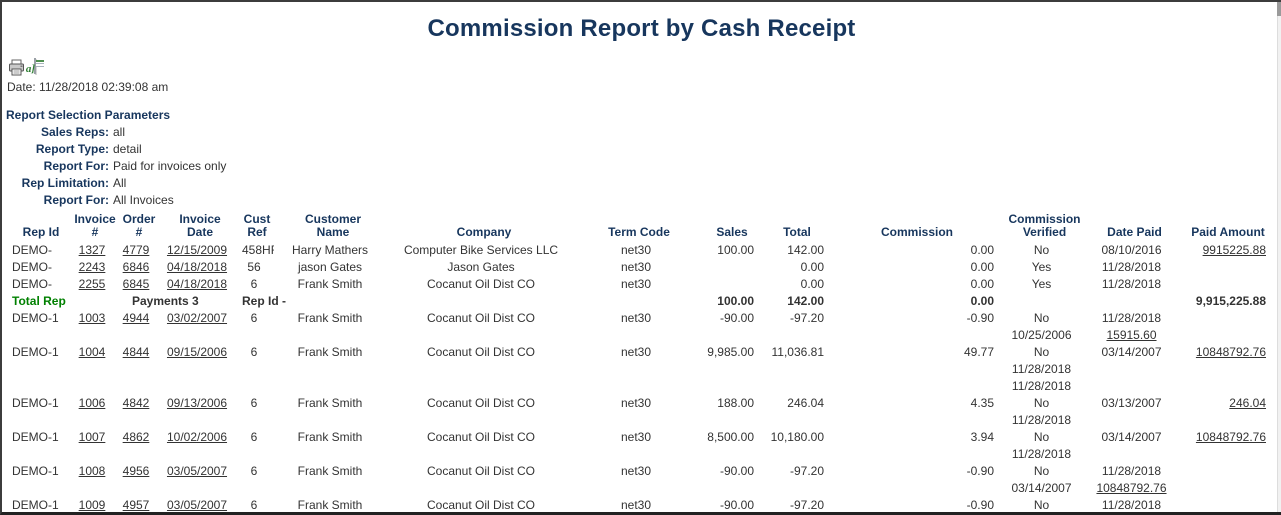 The width and height of the screenshot is (1281, 515). Describe the element at coordinates (1247, 403) in the screenshot. I see `paid-amount-link: 246.04` at that location.